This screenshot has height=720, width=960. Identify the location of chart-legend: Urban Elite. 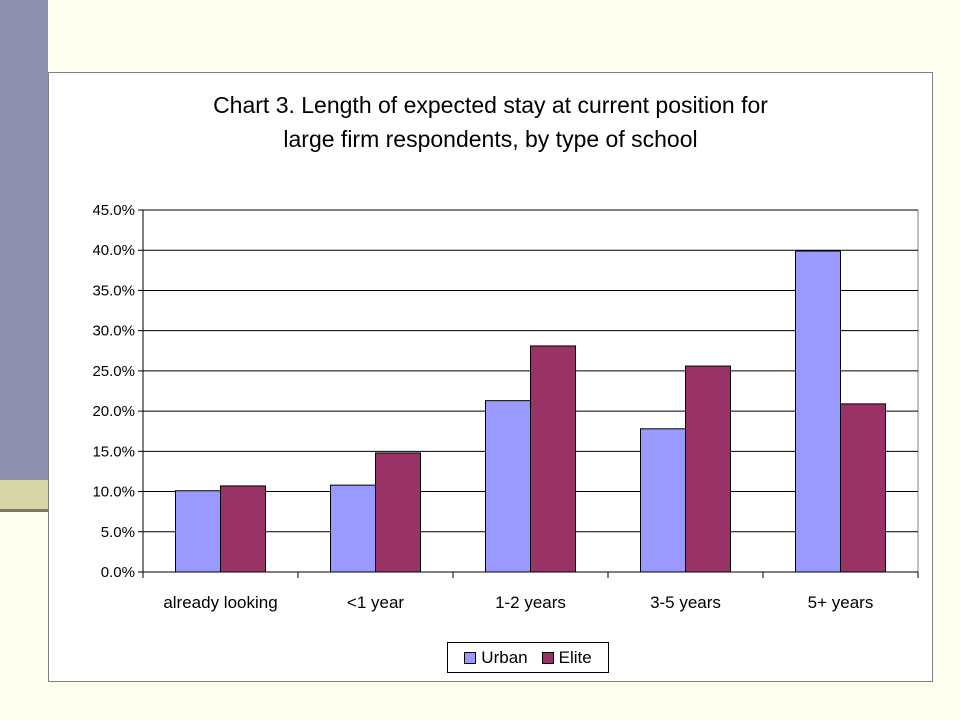
(528, 657).